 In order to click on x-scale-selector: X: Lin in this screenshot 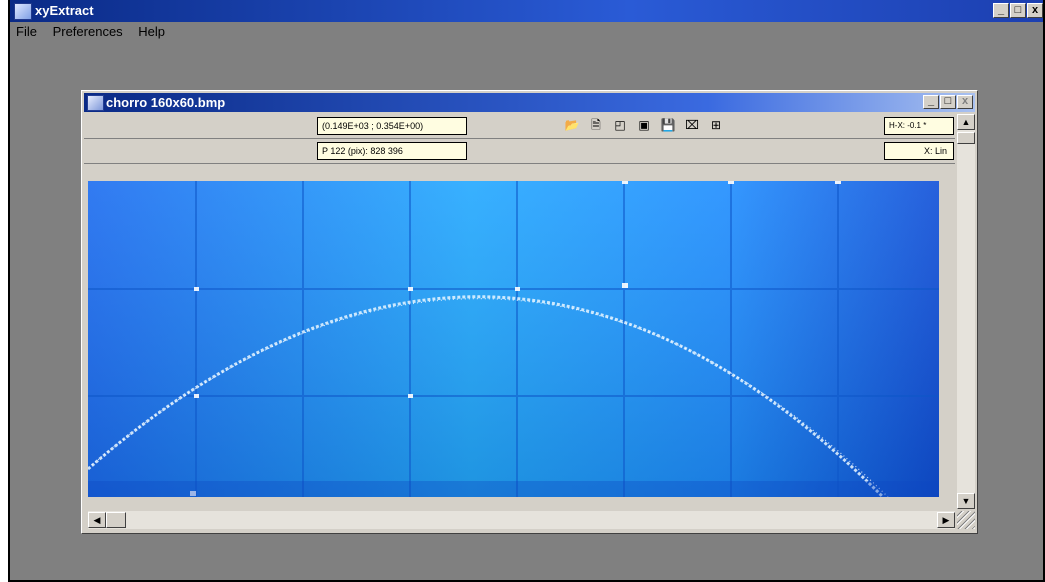, I will do `click(919, 151)`.